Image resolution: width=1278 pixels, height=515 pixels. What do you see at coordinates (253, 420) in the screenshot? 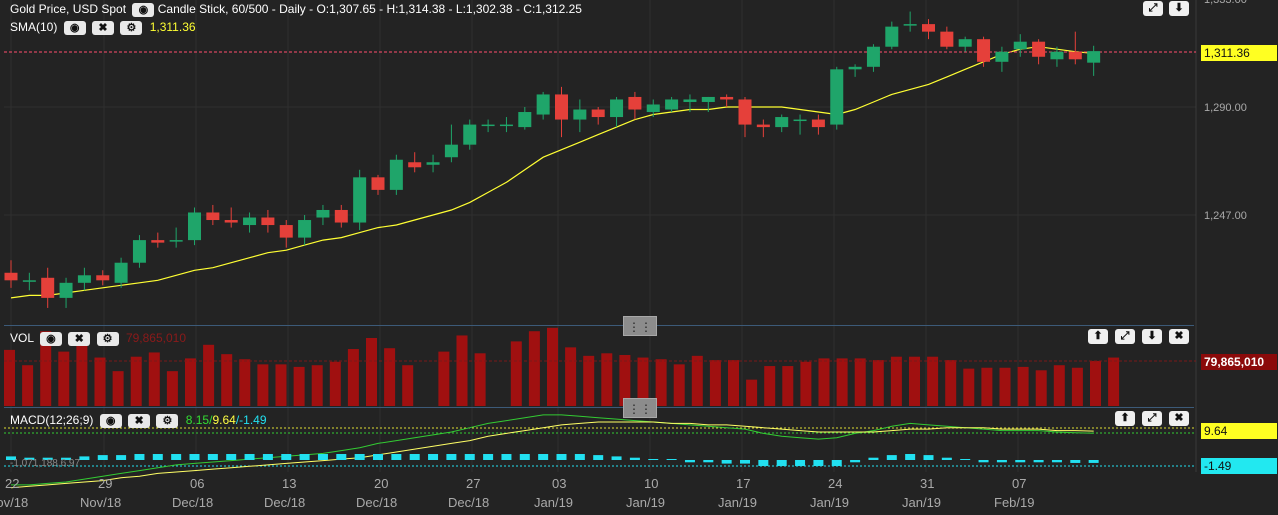
I see `macd-hist-value: -1.49` at bounding box center [253, 420].